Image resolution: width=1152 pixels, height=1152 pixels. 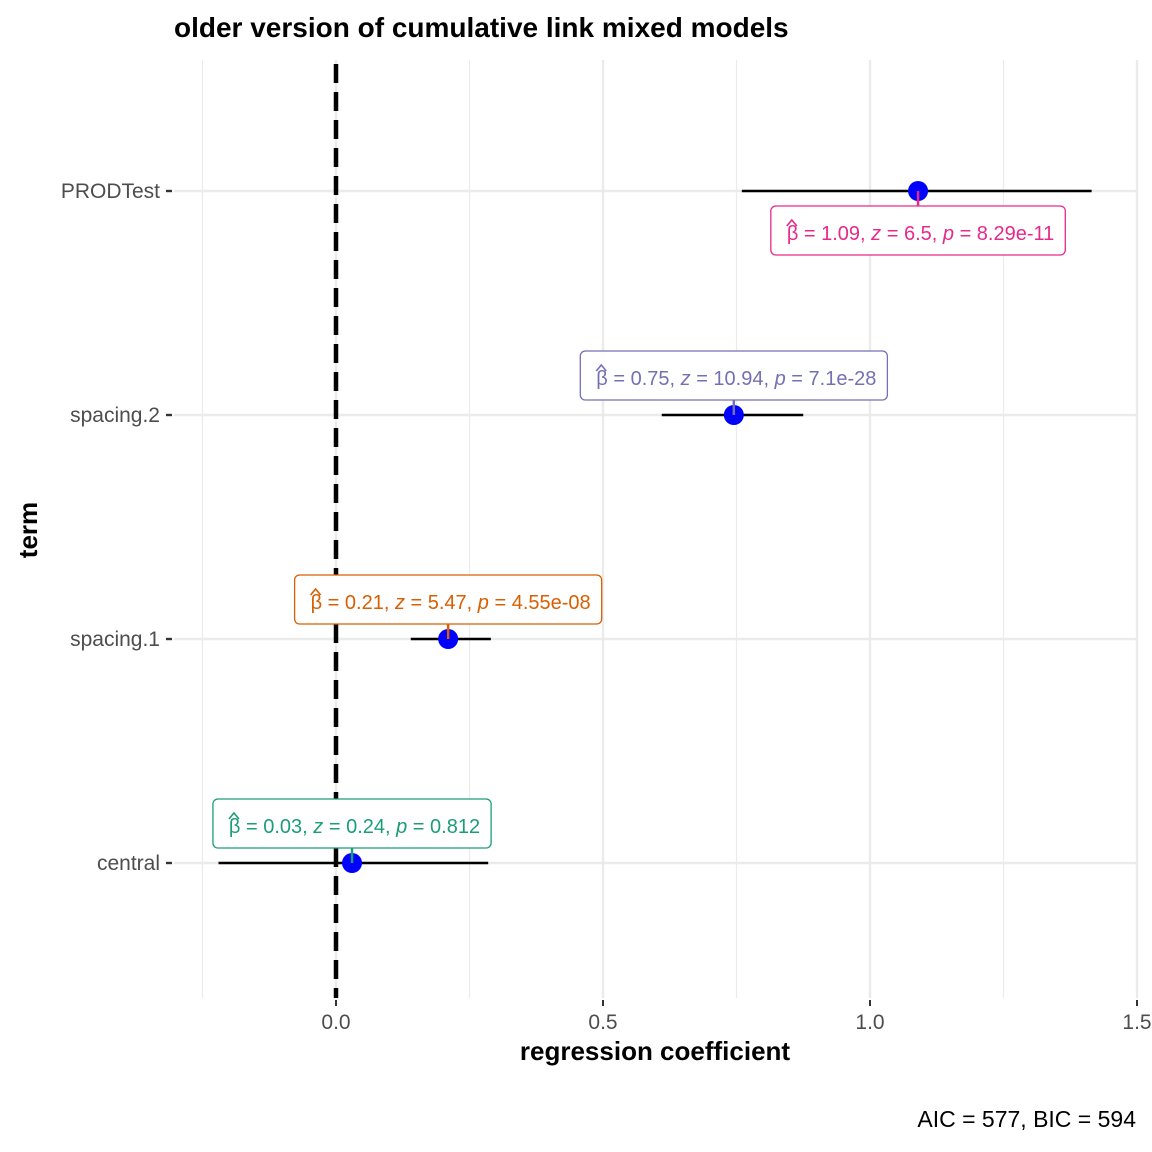 I want to click on annotation-label: β = 1.09, z = 6.5, p = 8.29e-11, so click(x=918, y=223).